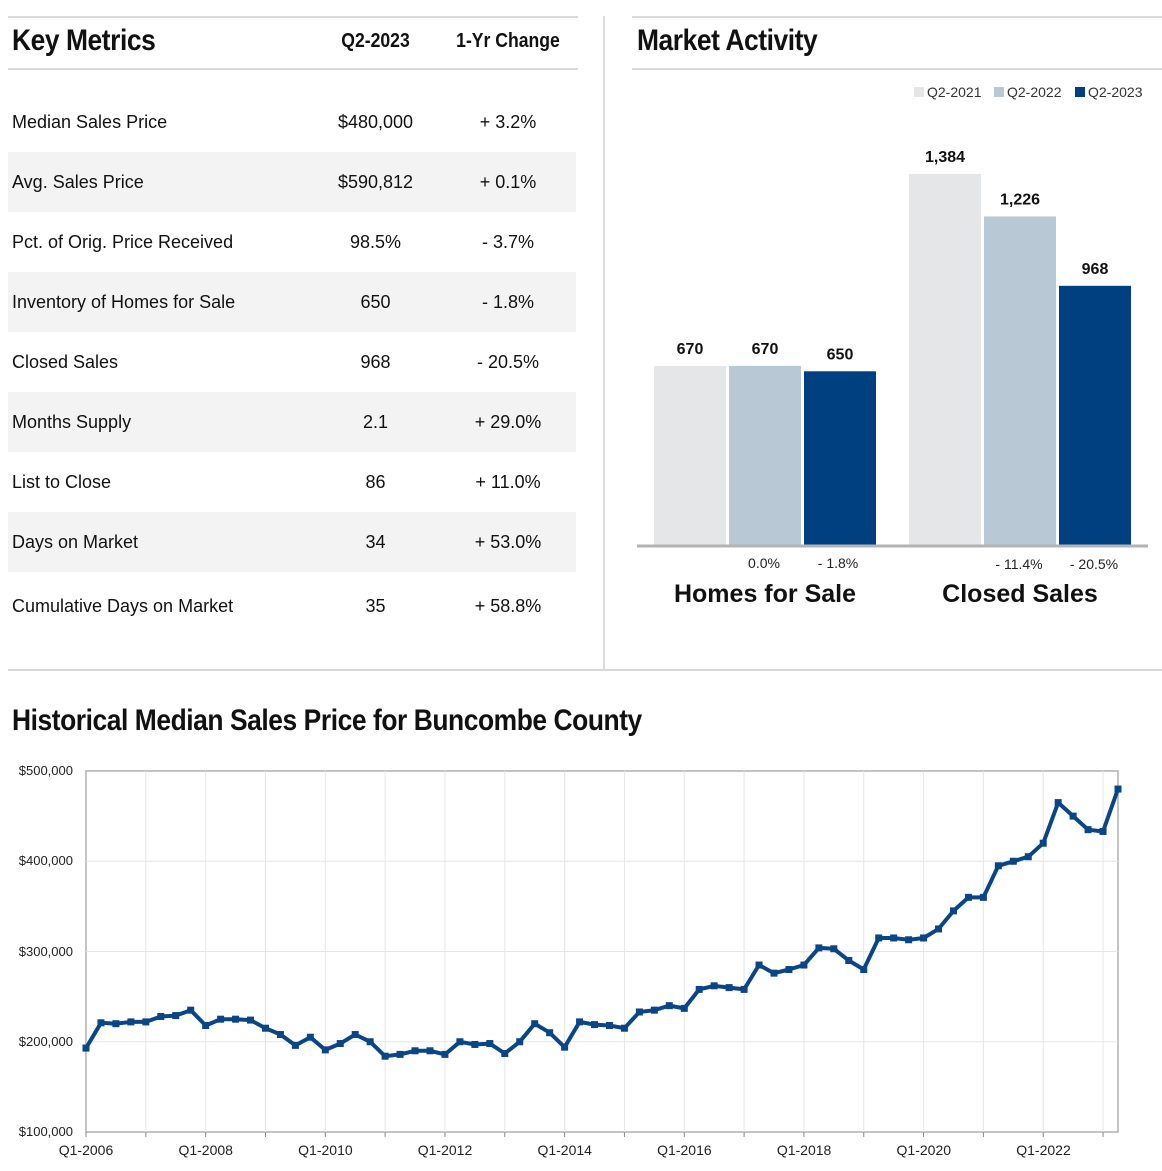 Image resolution: width=1162 pixels, height=1171 pixels. I want to click on table-row: Months Supply 2.1 + 29.0%, so click(292, 422).